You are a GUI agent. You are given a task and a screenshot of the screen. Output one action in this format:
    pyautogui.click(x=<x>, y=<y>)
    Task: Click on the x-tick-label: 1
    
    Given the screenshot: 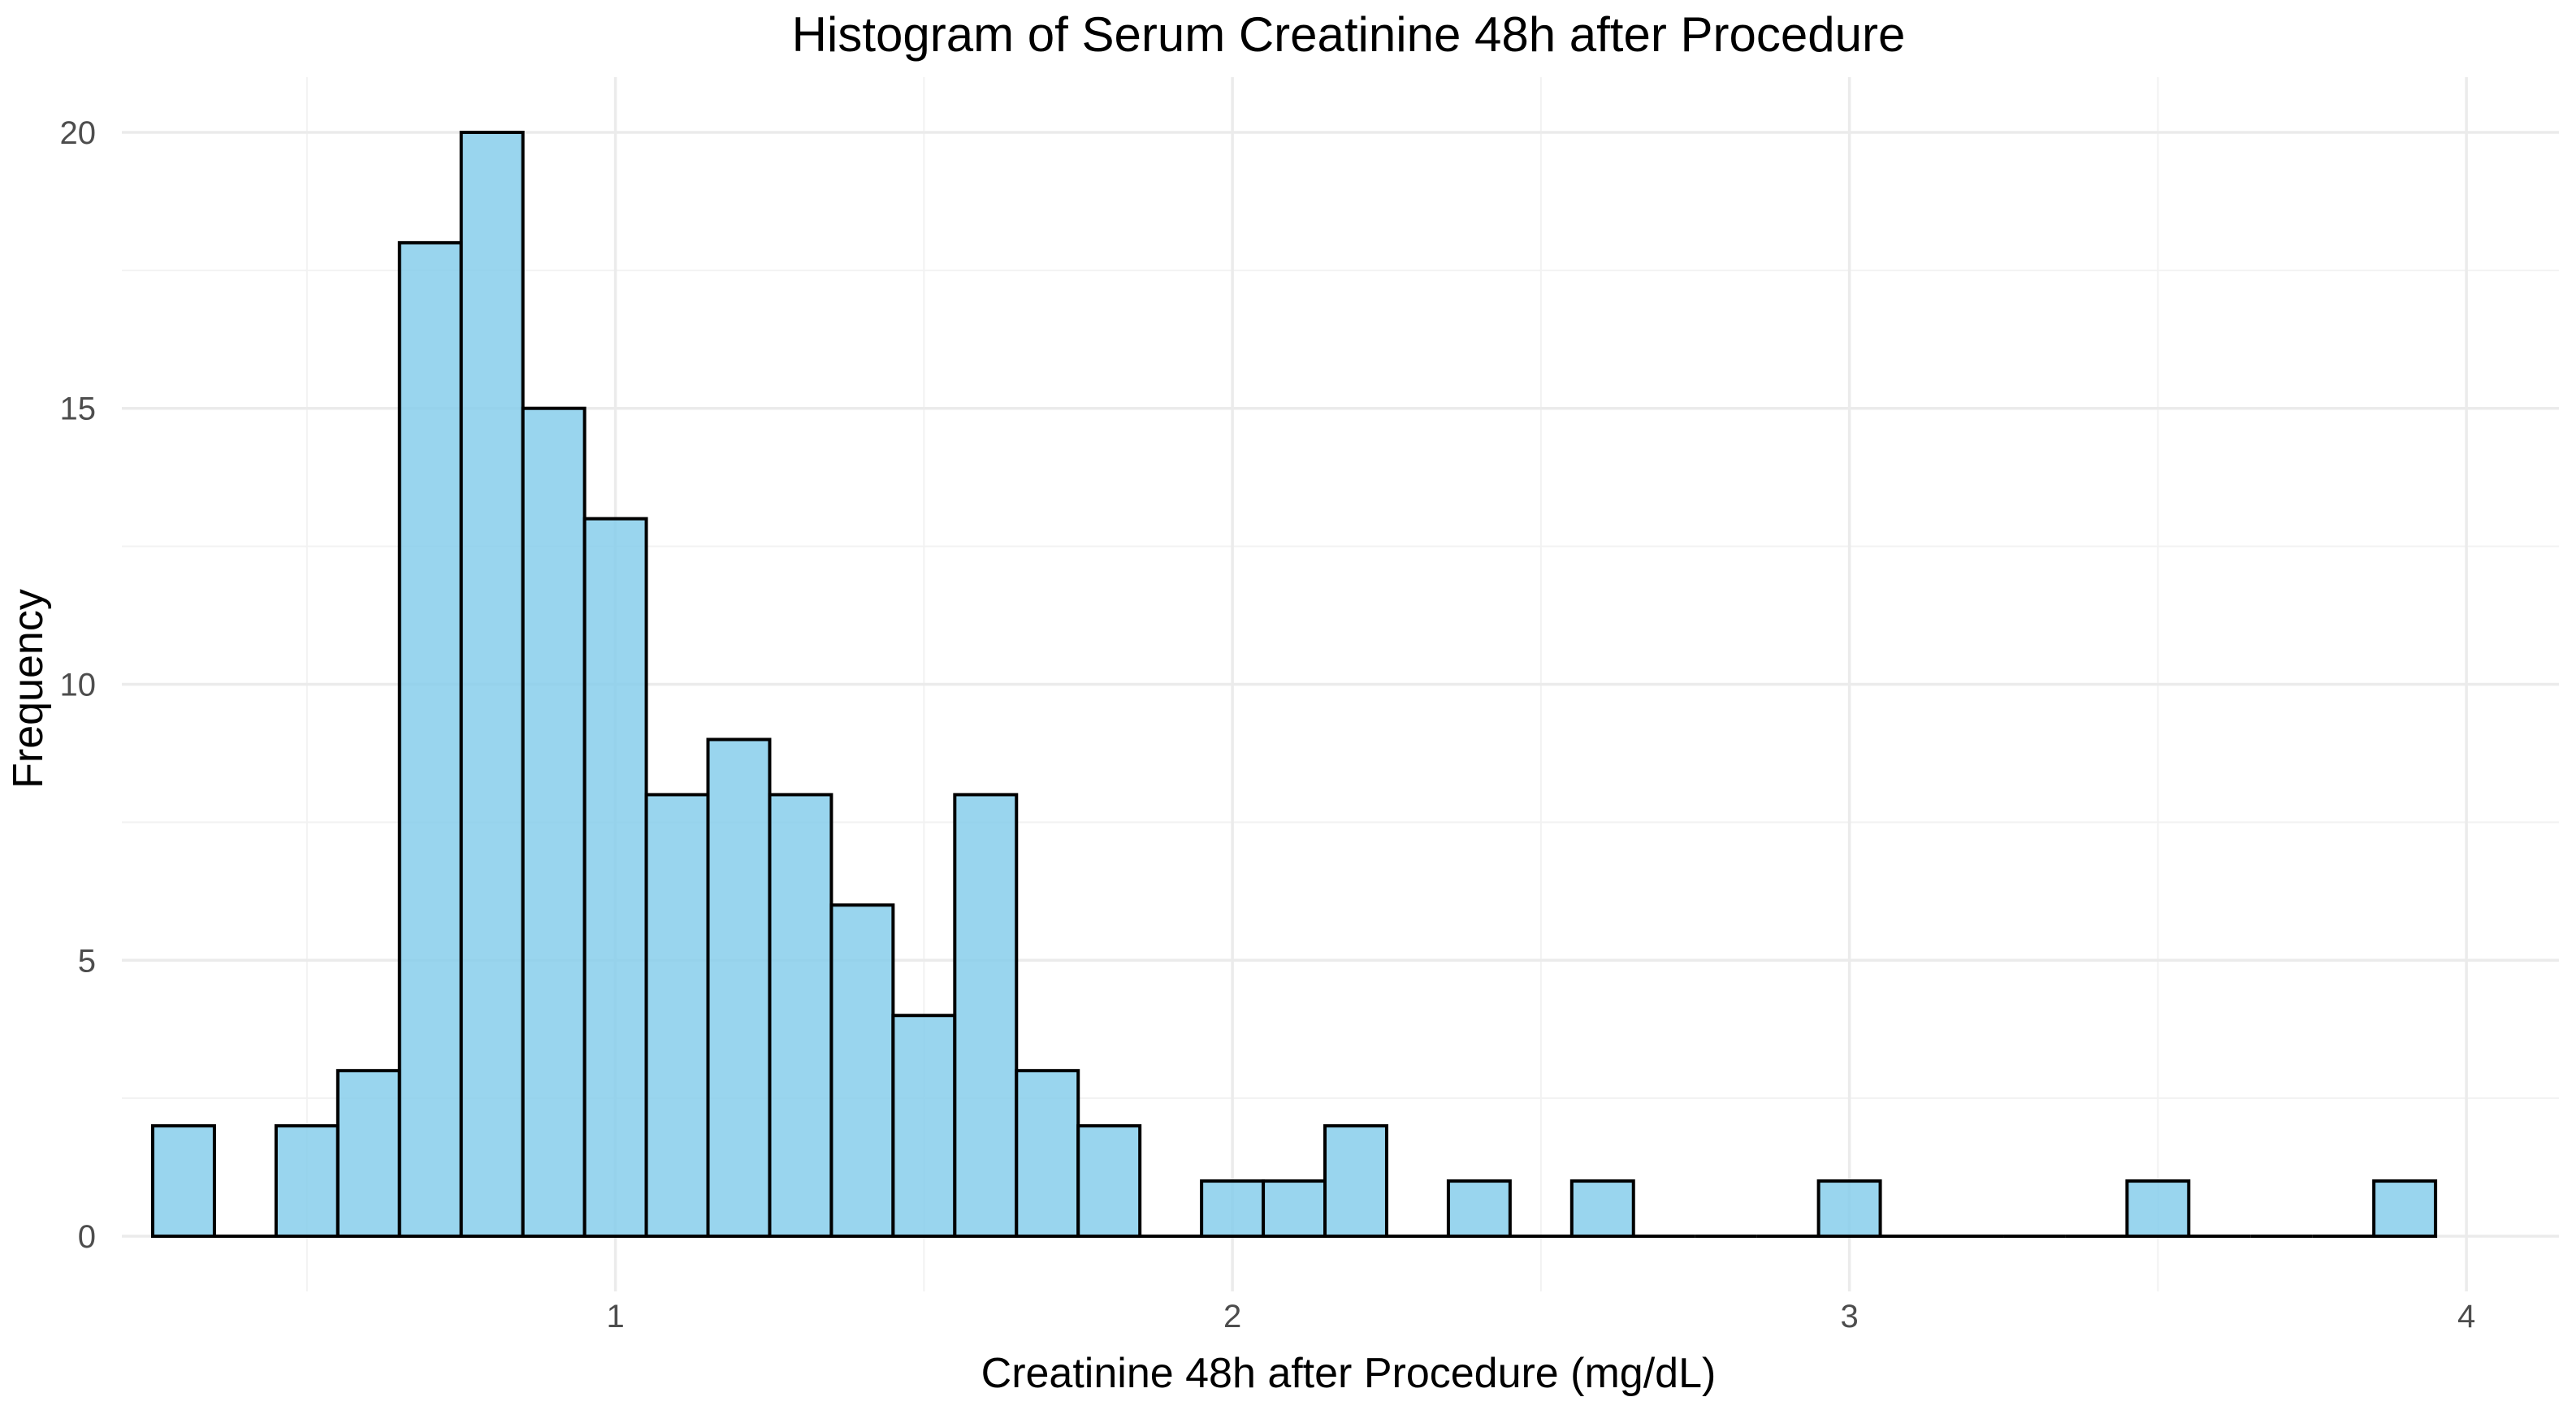 What is the action you would take?
    pyautogui.click(x=615, y=1316)
    